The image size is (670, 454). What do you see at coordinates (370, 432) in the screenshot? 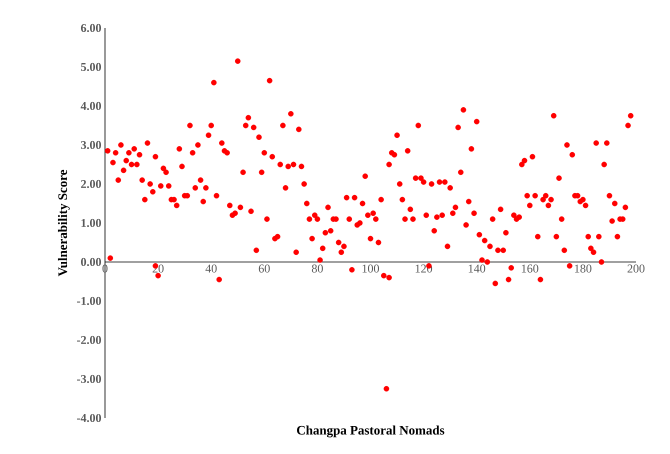
I see `x-axis-title: Changpa Pastoral Nomads` at bounding box center [370, 432].